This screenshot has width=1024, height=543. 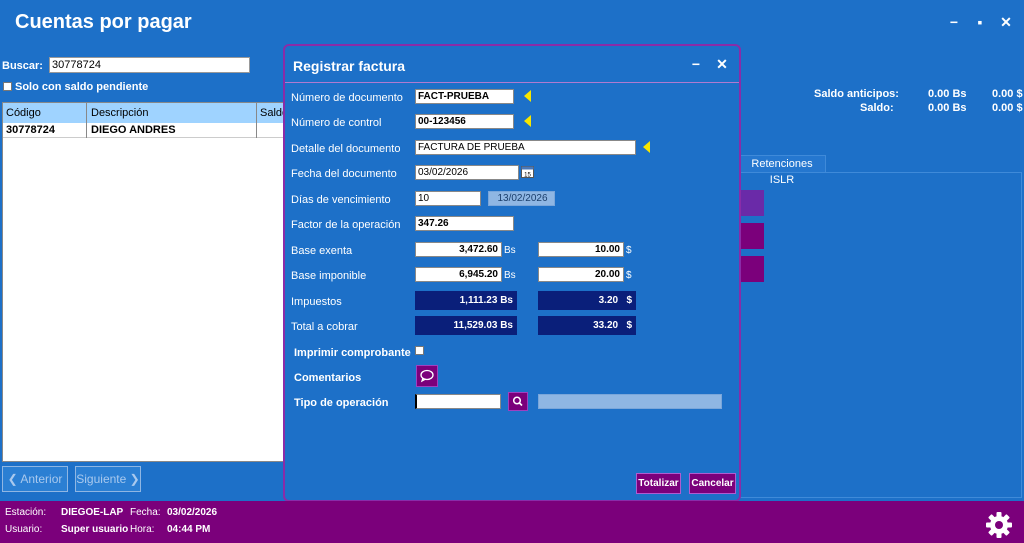 I want to click on pending-checkbox, so click(x=7, y=86).